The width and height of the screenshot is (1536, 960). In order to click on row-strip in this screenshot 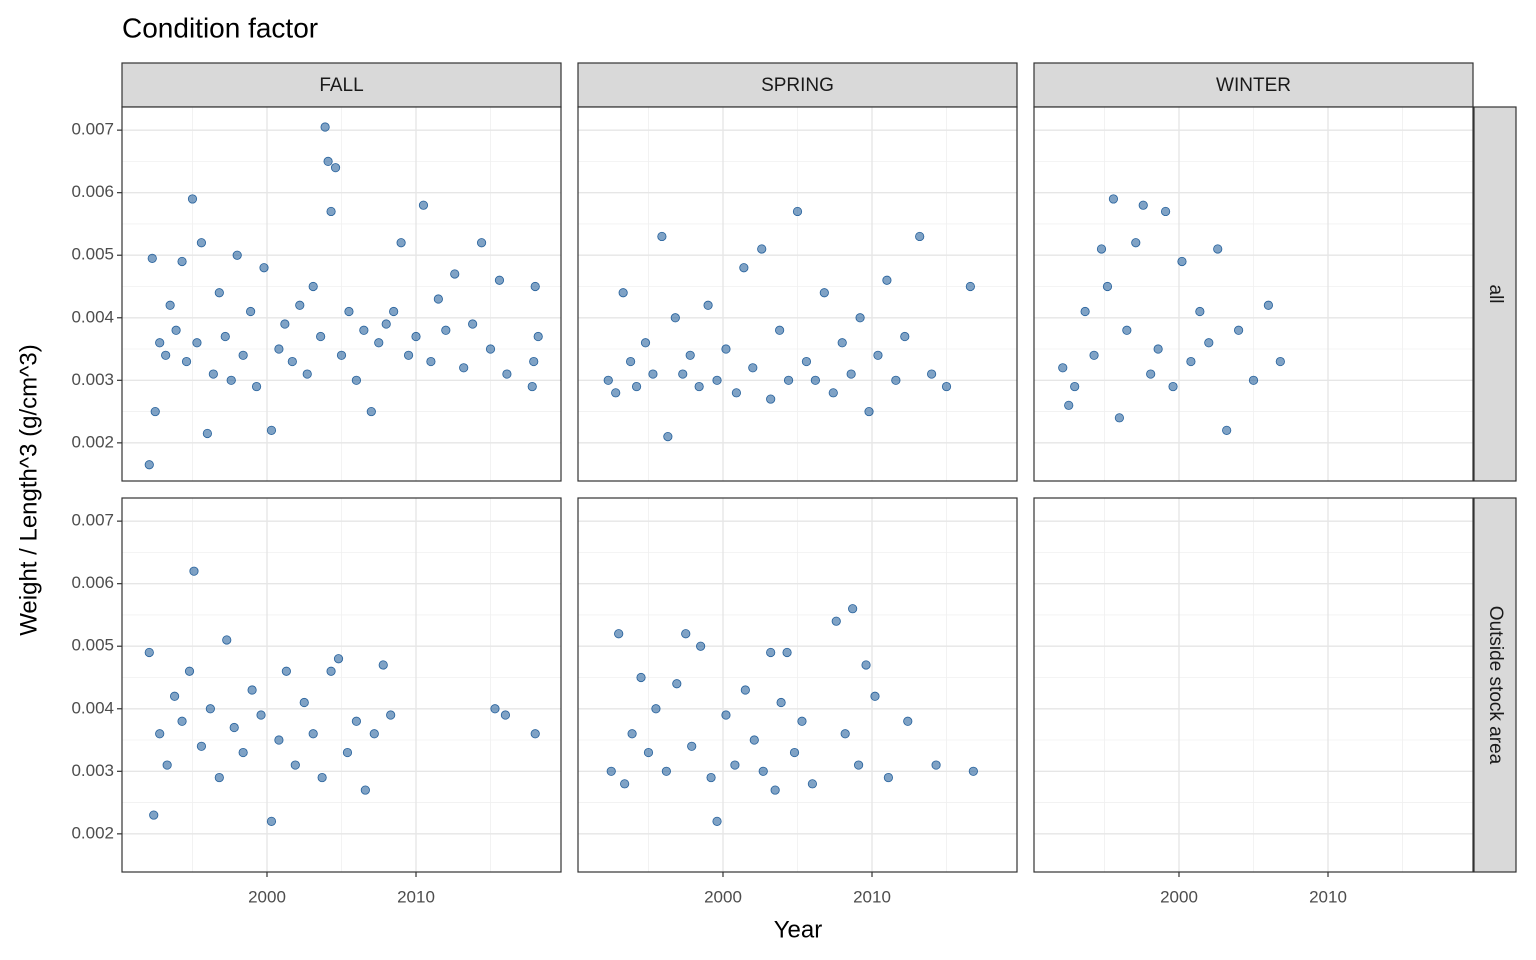, I will do `click(1495, 294)`.